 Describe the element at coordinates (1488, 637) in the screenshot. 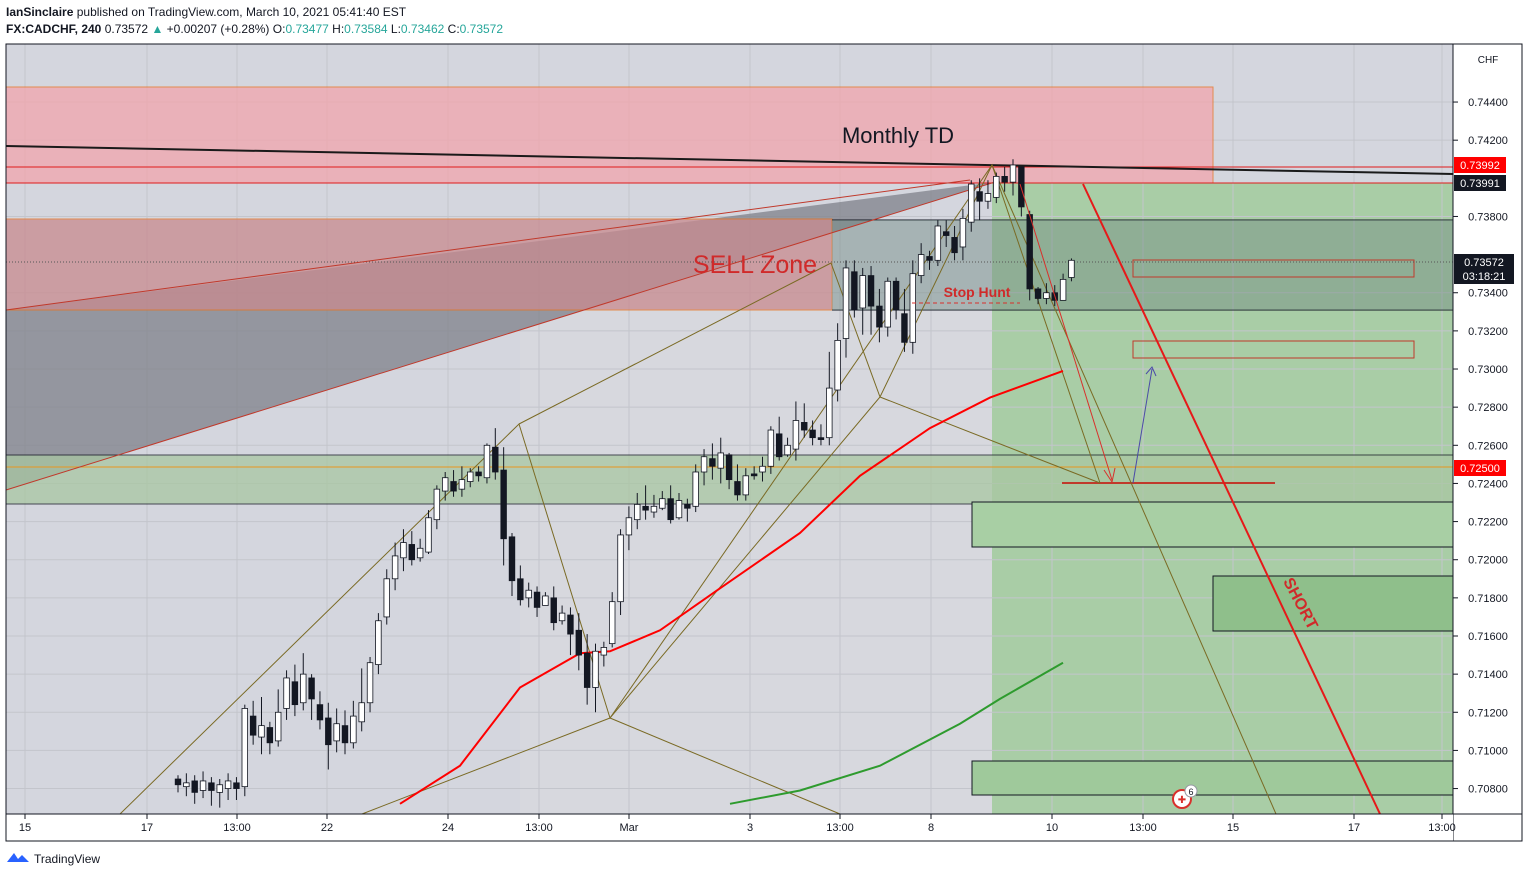

I see `price-tick-label: 0.71600` at that location.